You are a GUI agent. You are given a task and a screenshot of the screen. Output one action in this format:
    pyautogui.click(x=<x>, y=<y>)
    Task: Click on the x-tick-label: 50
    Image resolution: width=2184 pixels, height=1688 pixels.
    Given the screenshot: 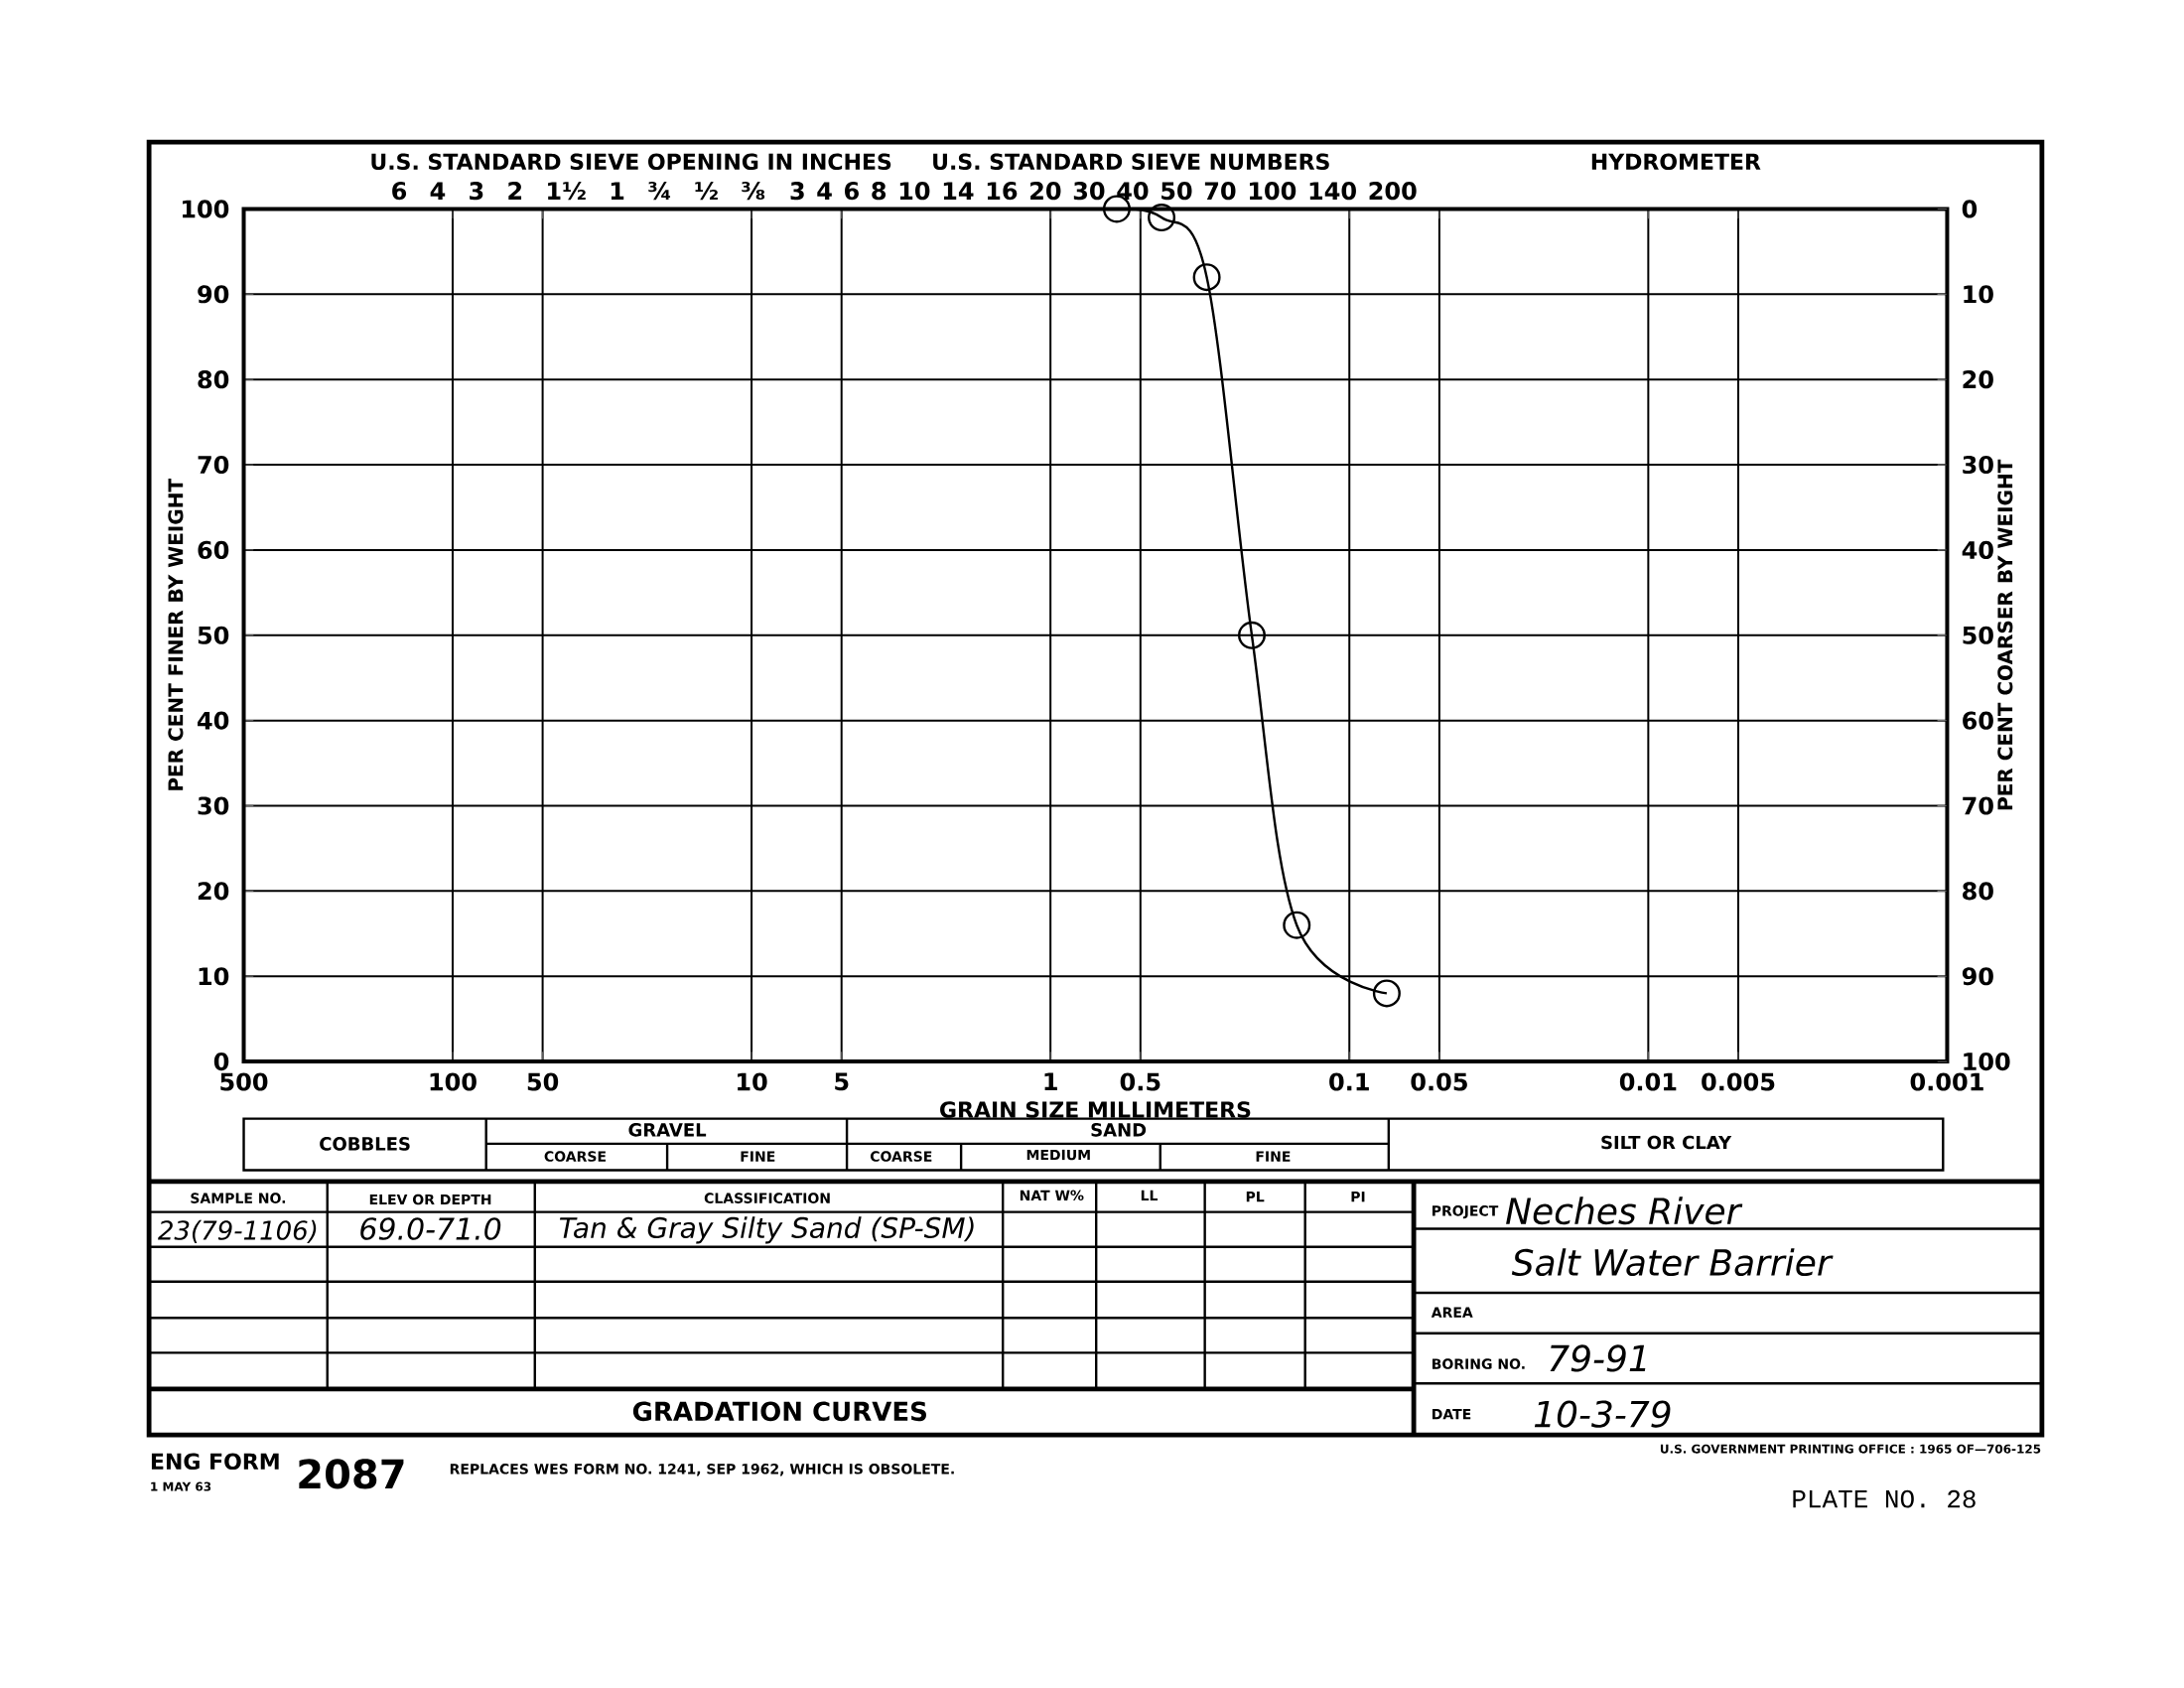 What is the action you would take?
    pyautogui.click(x=543, y=1081)
    